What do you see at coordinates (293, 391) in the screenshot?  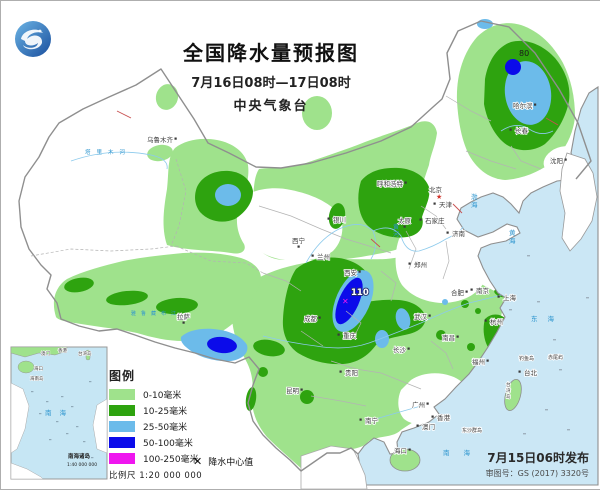 I see `city-label-昆明: 昆明` at bounding box center [293, 391].